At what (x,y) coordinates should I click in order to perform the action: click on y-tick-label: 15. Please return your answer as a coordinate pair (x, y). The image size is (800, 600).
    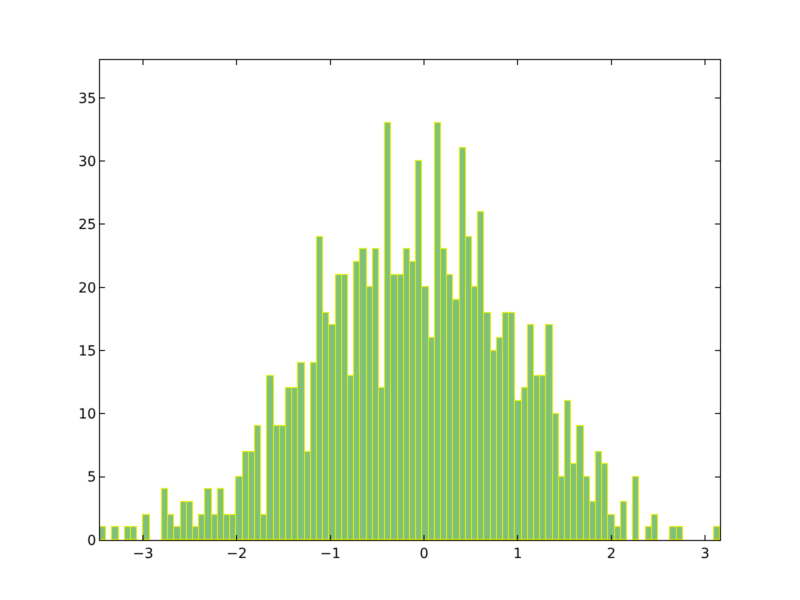
    Looking at the image, I should click on (87, 351).